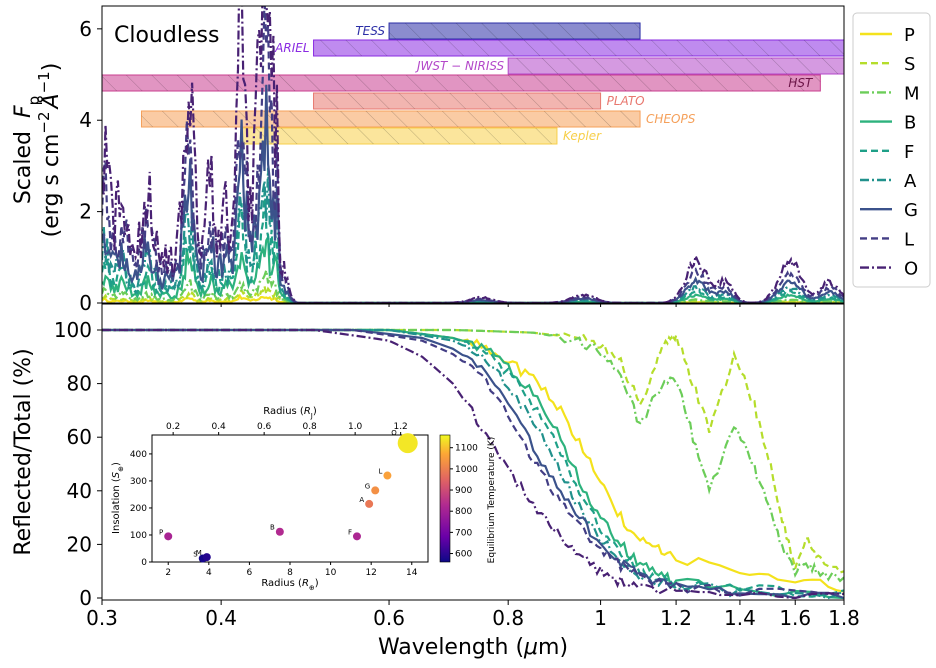 The width and height of the screenshot is (936, 668). I want to click on bottom-xtick-label: 0.6, so click(389, 618).